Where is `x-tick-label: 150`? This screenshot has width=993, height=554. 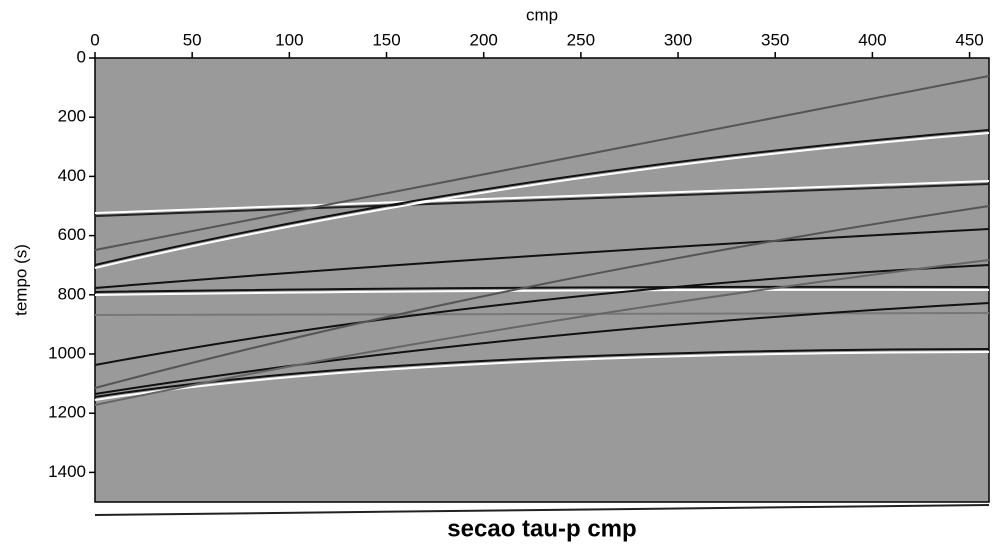 x-tick-label: 150 is located at coordinates (386, 39).